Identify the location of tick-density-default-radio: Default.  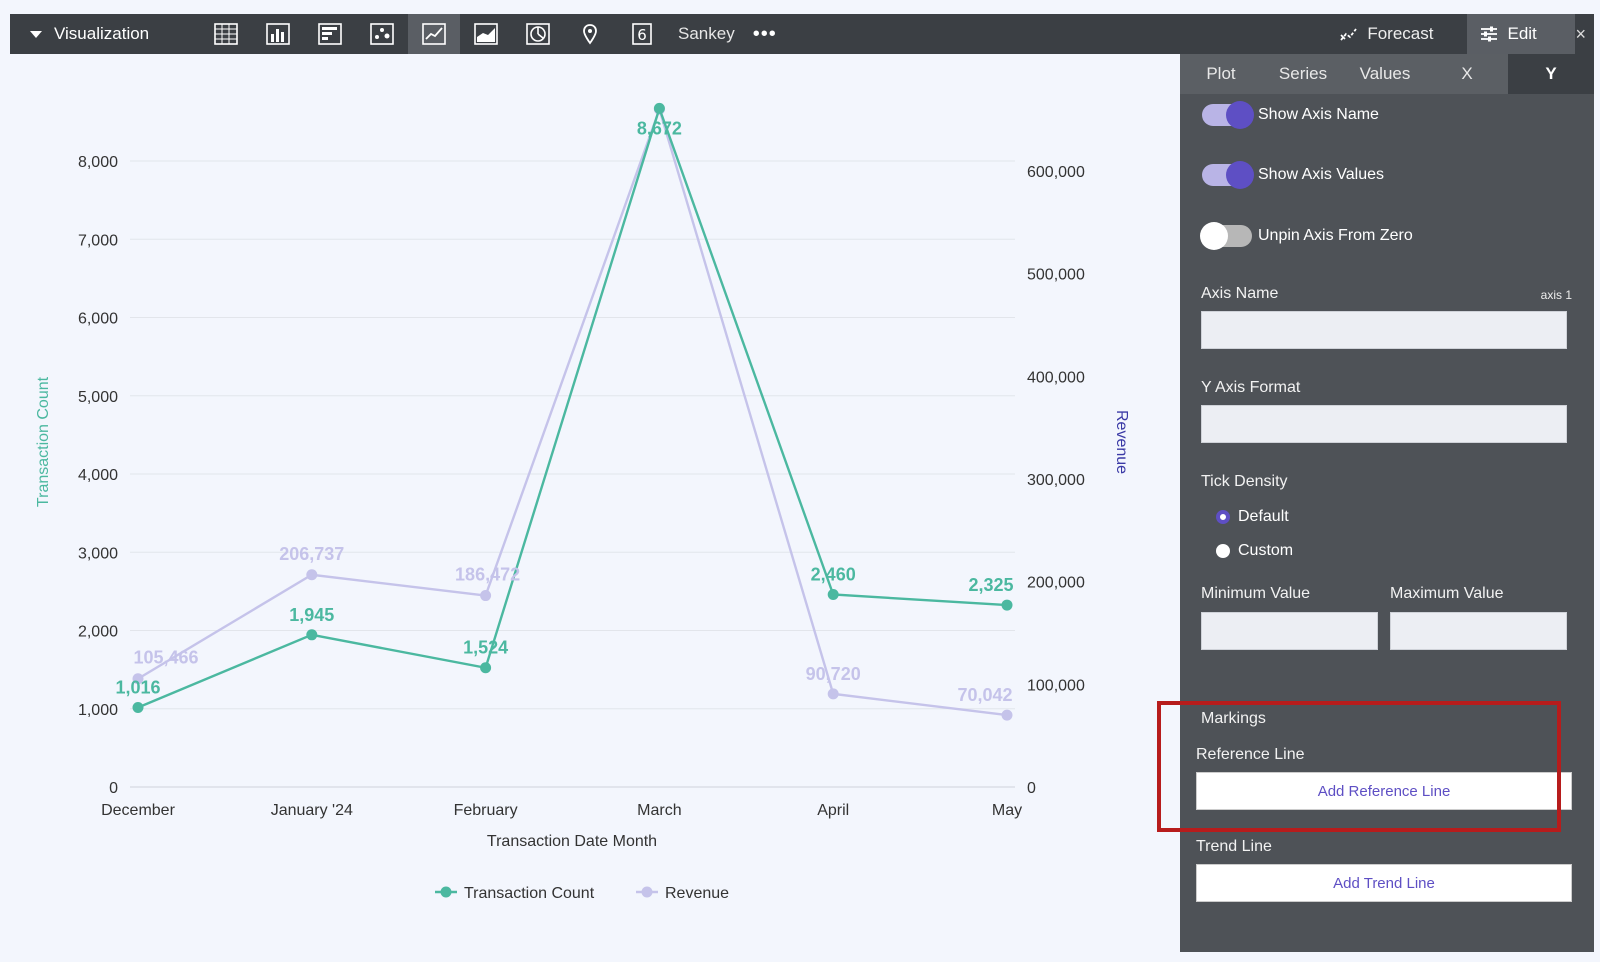
(1252, 517).